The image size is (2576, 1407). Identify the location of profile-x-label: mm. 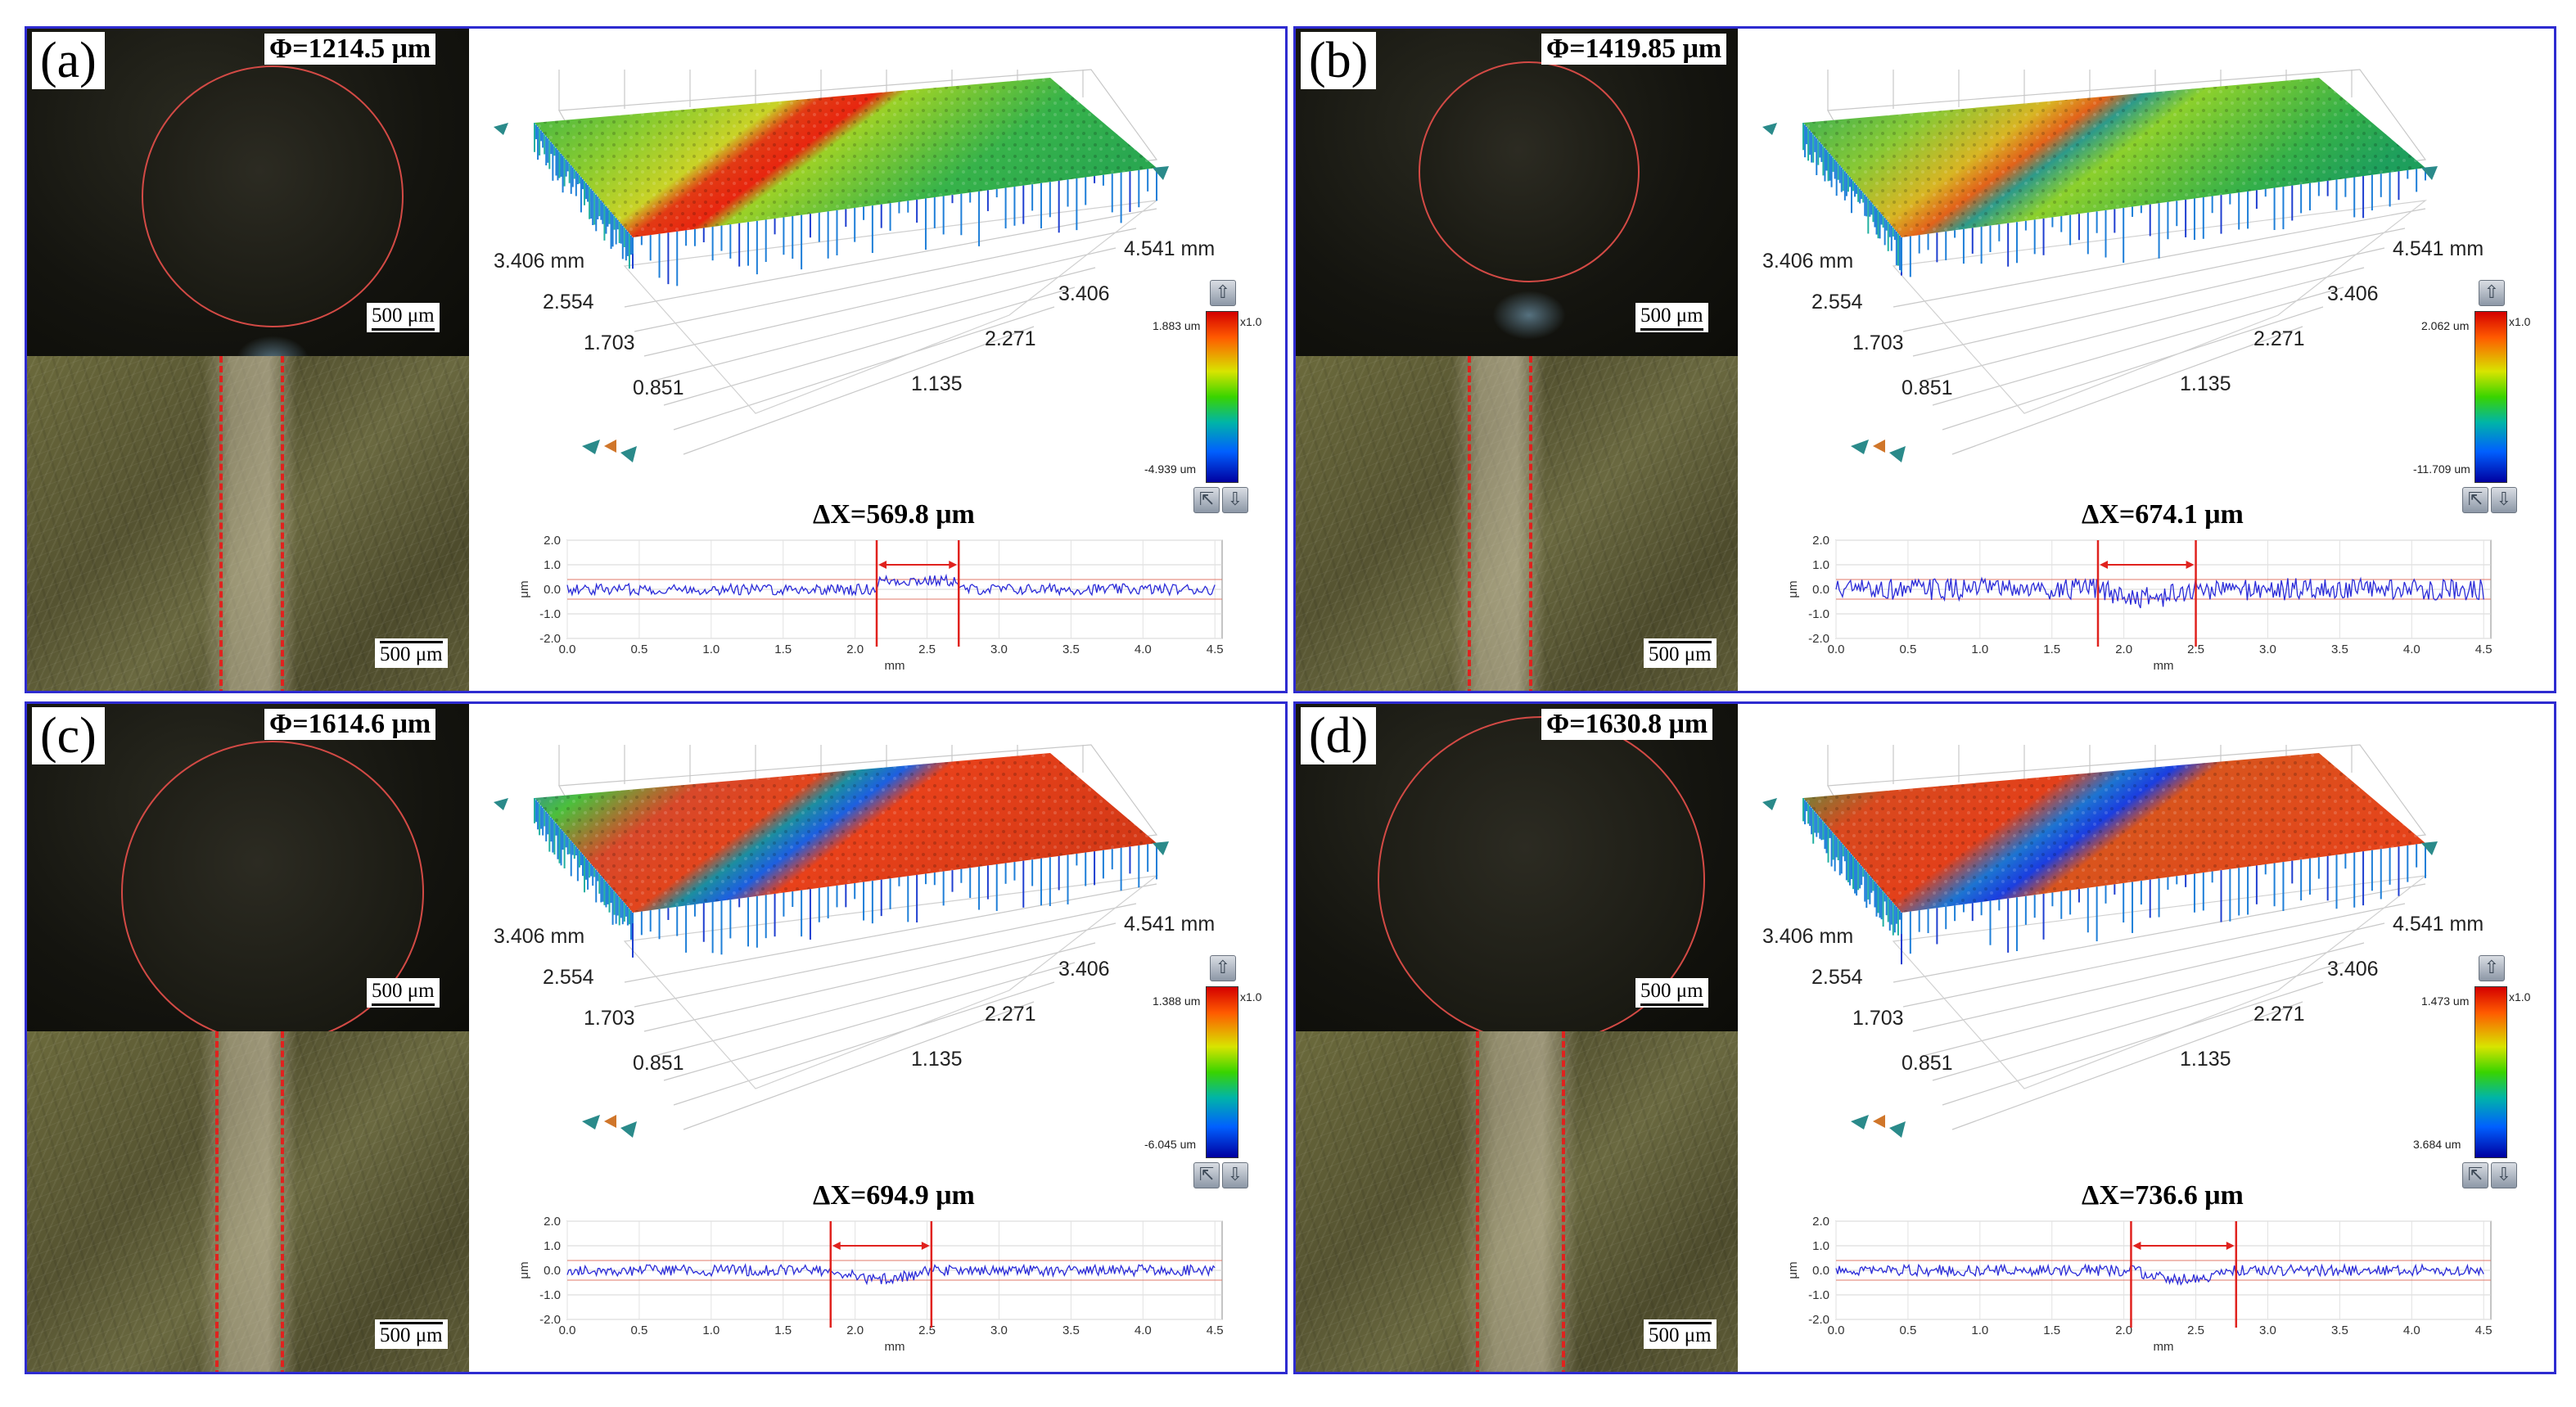
(2164, 1346).